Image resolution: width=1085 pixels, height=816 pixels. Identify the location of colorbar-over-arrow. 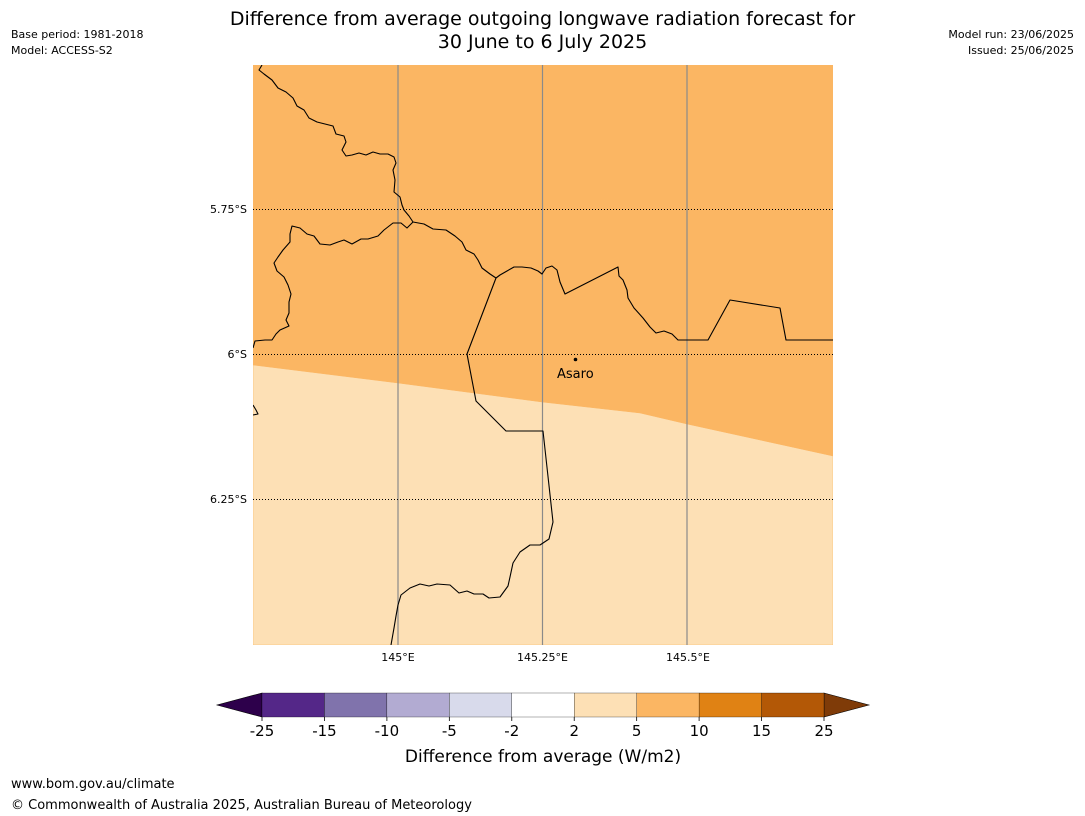
(847, 705).